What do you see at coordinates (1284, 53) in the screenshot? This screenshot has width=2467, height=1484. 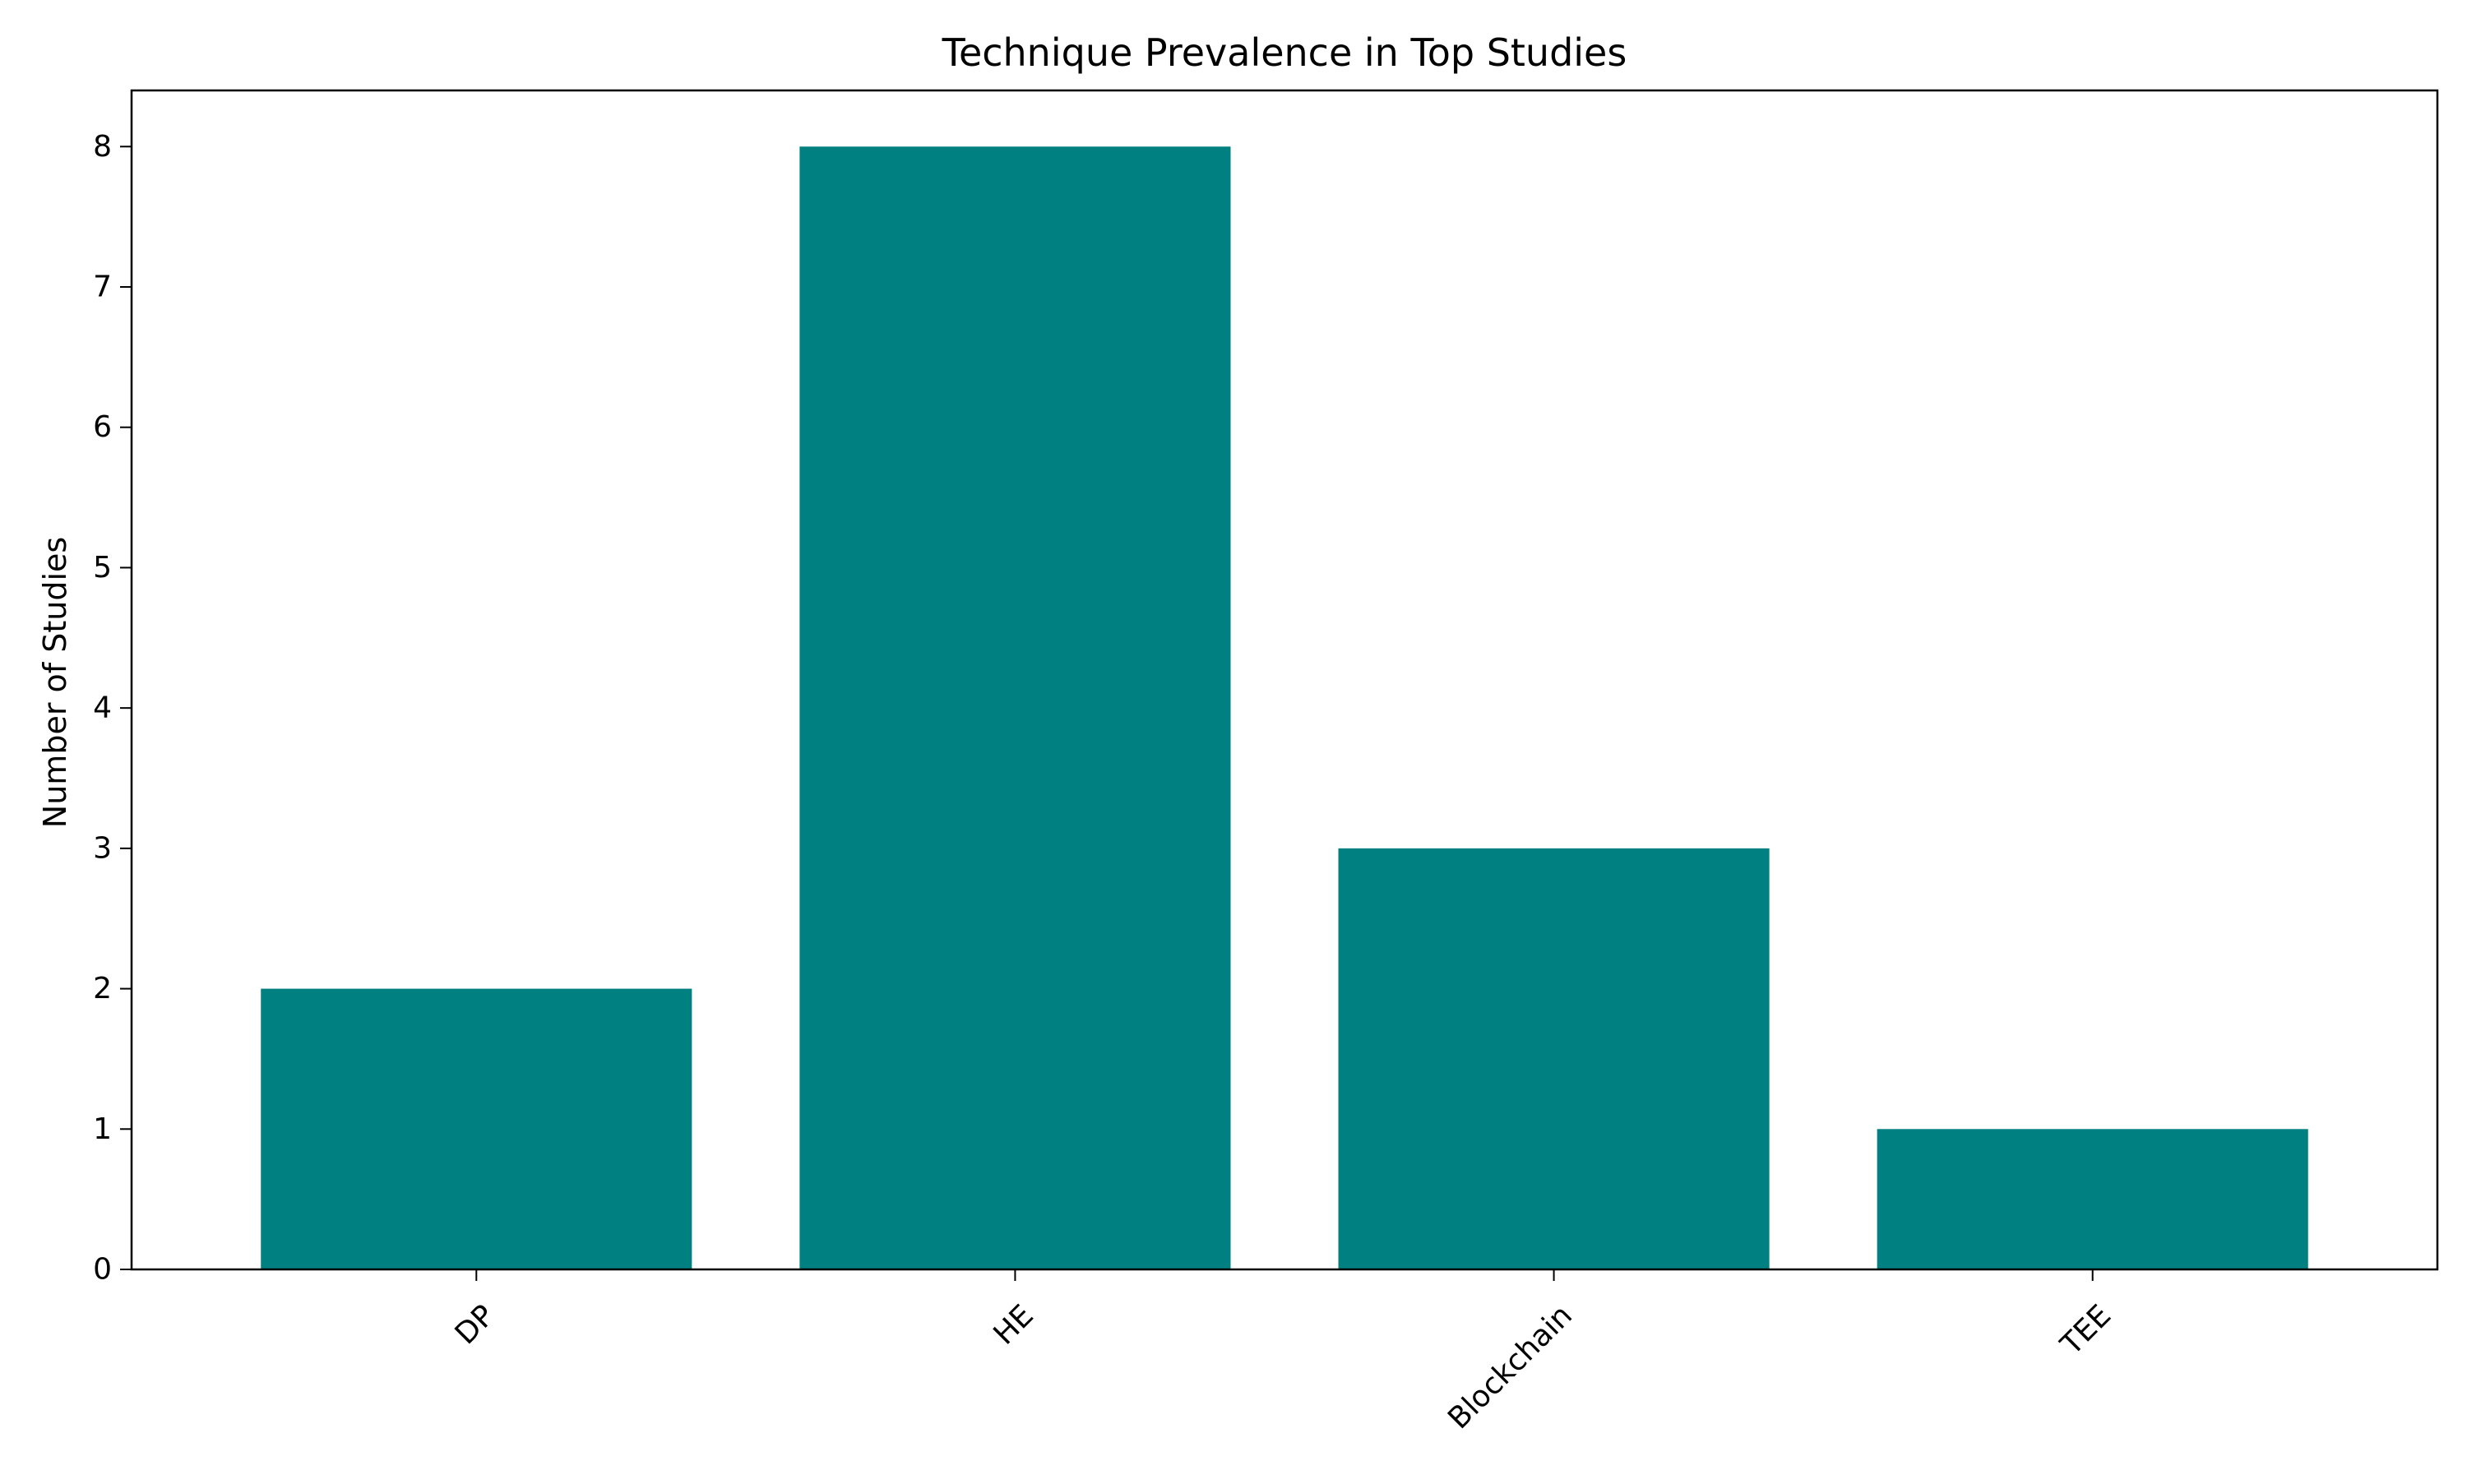 I see `chart-title: Technique Prevalence in Top Studies` at bounding box center [1284, 53].